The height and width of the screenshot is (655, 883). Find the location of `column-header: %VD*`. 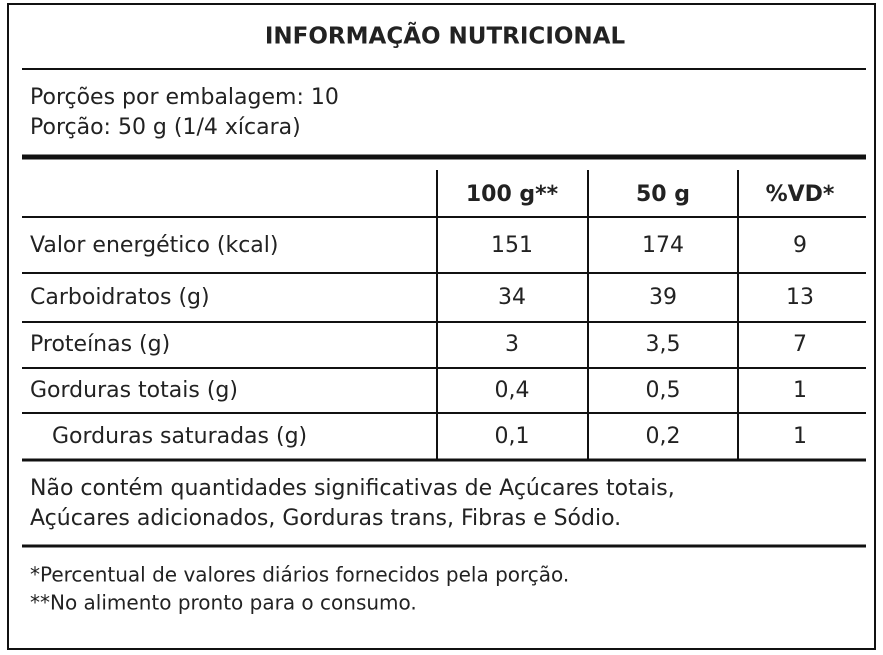

column-header: %VD* is located at coordinates (800, 194).